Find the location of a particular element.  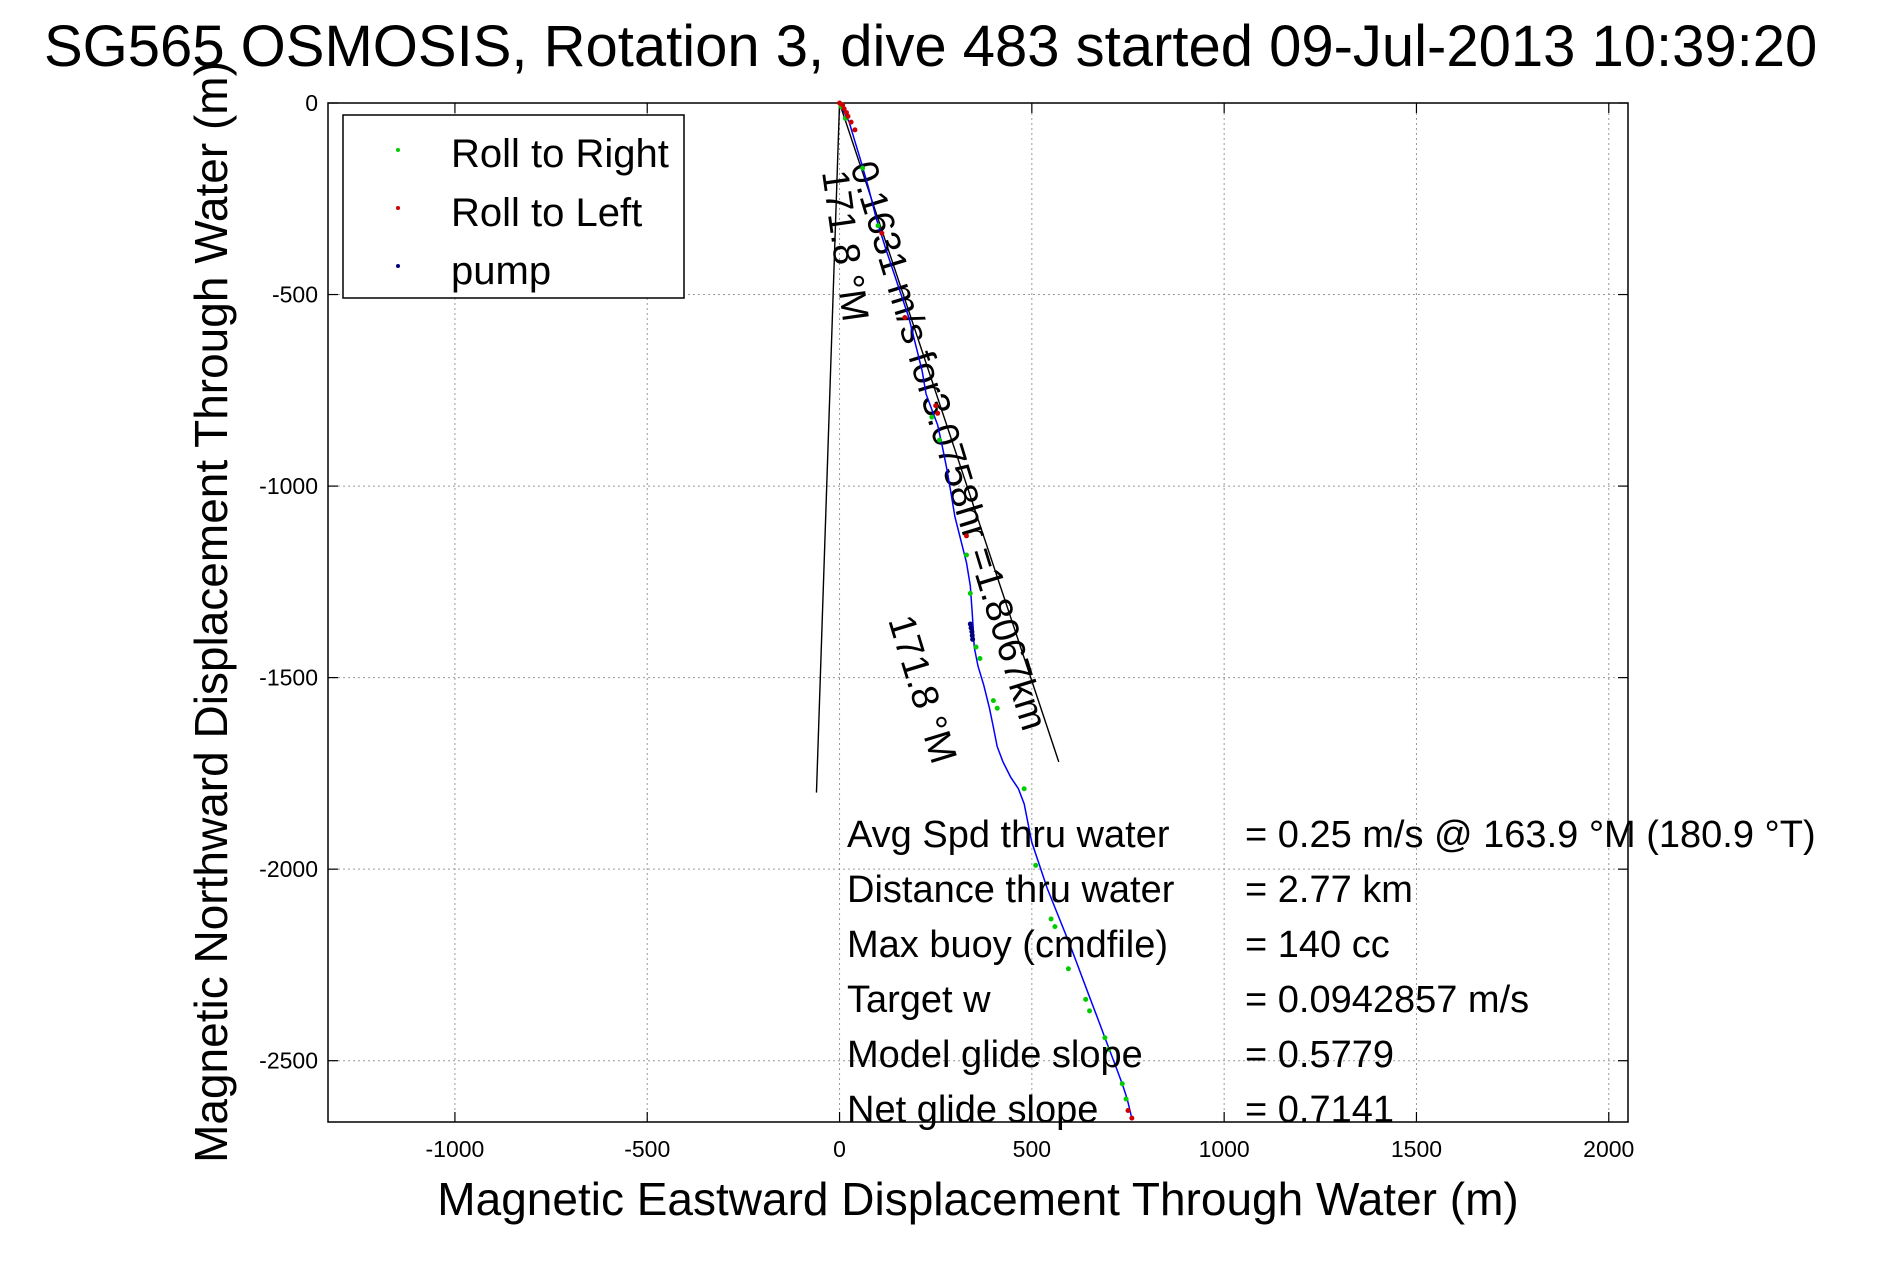

stat-model-glide-value: = 0.5779 is located at coordinates (1319, 1055).